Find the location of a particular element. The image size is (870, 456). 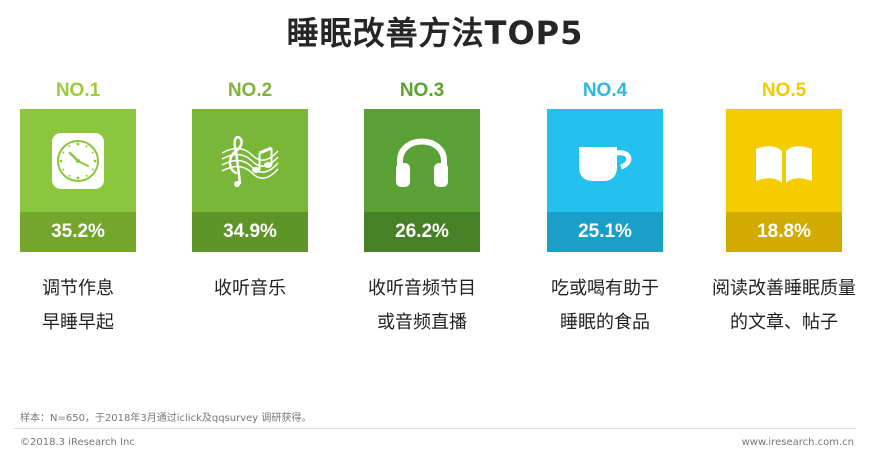

category-line: 吃或喝有助于 is located at coordinates (605, 288).